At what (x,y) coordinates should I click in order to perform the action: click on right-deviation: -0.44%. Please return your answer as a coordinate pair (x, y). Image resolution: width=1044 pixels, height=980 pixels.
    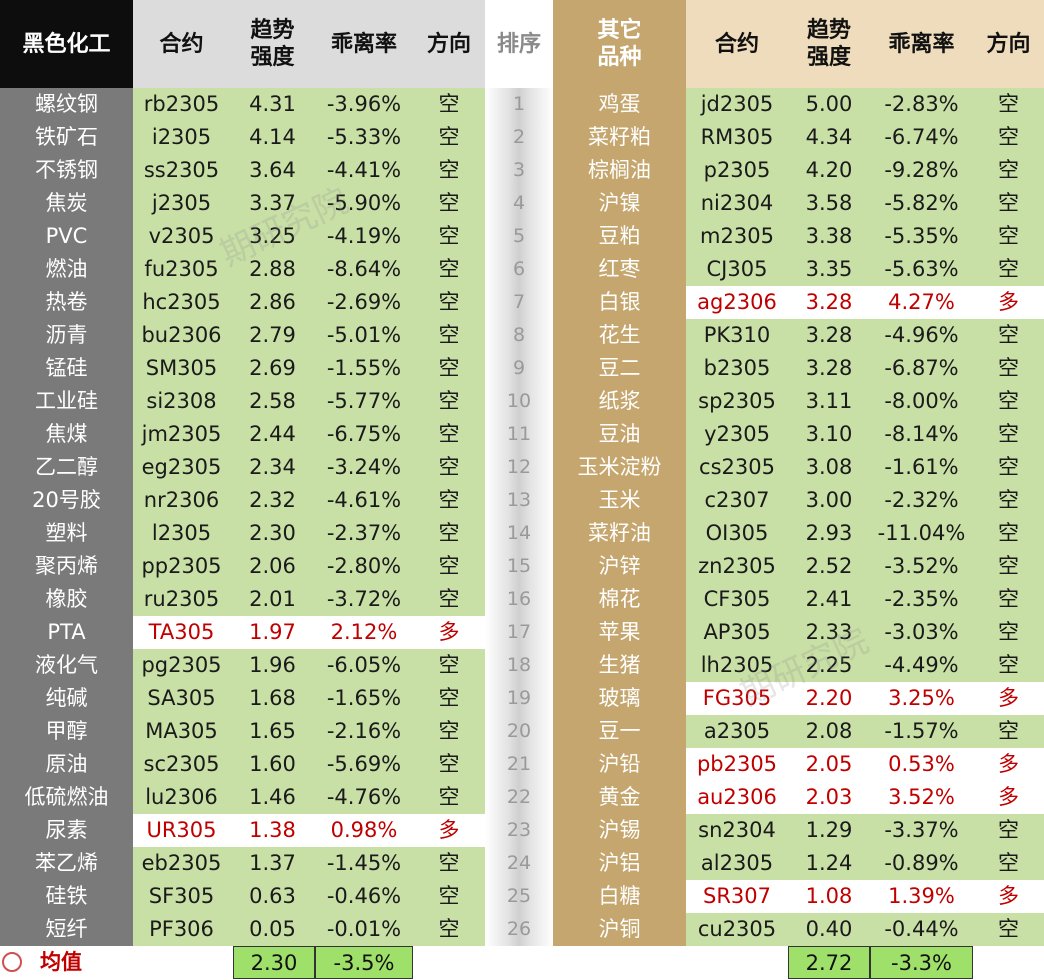
    Looking at the image, I should click on (921, 929).